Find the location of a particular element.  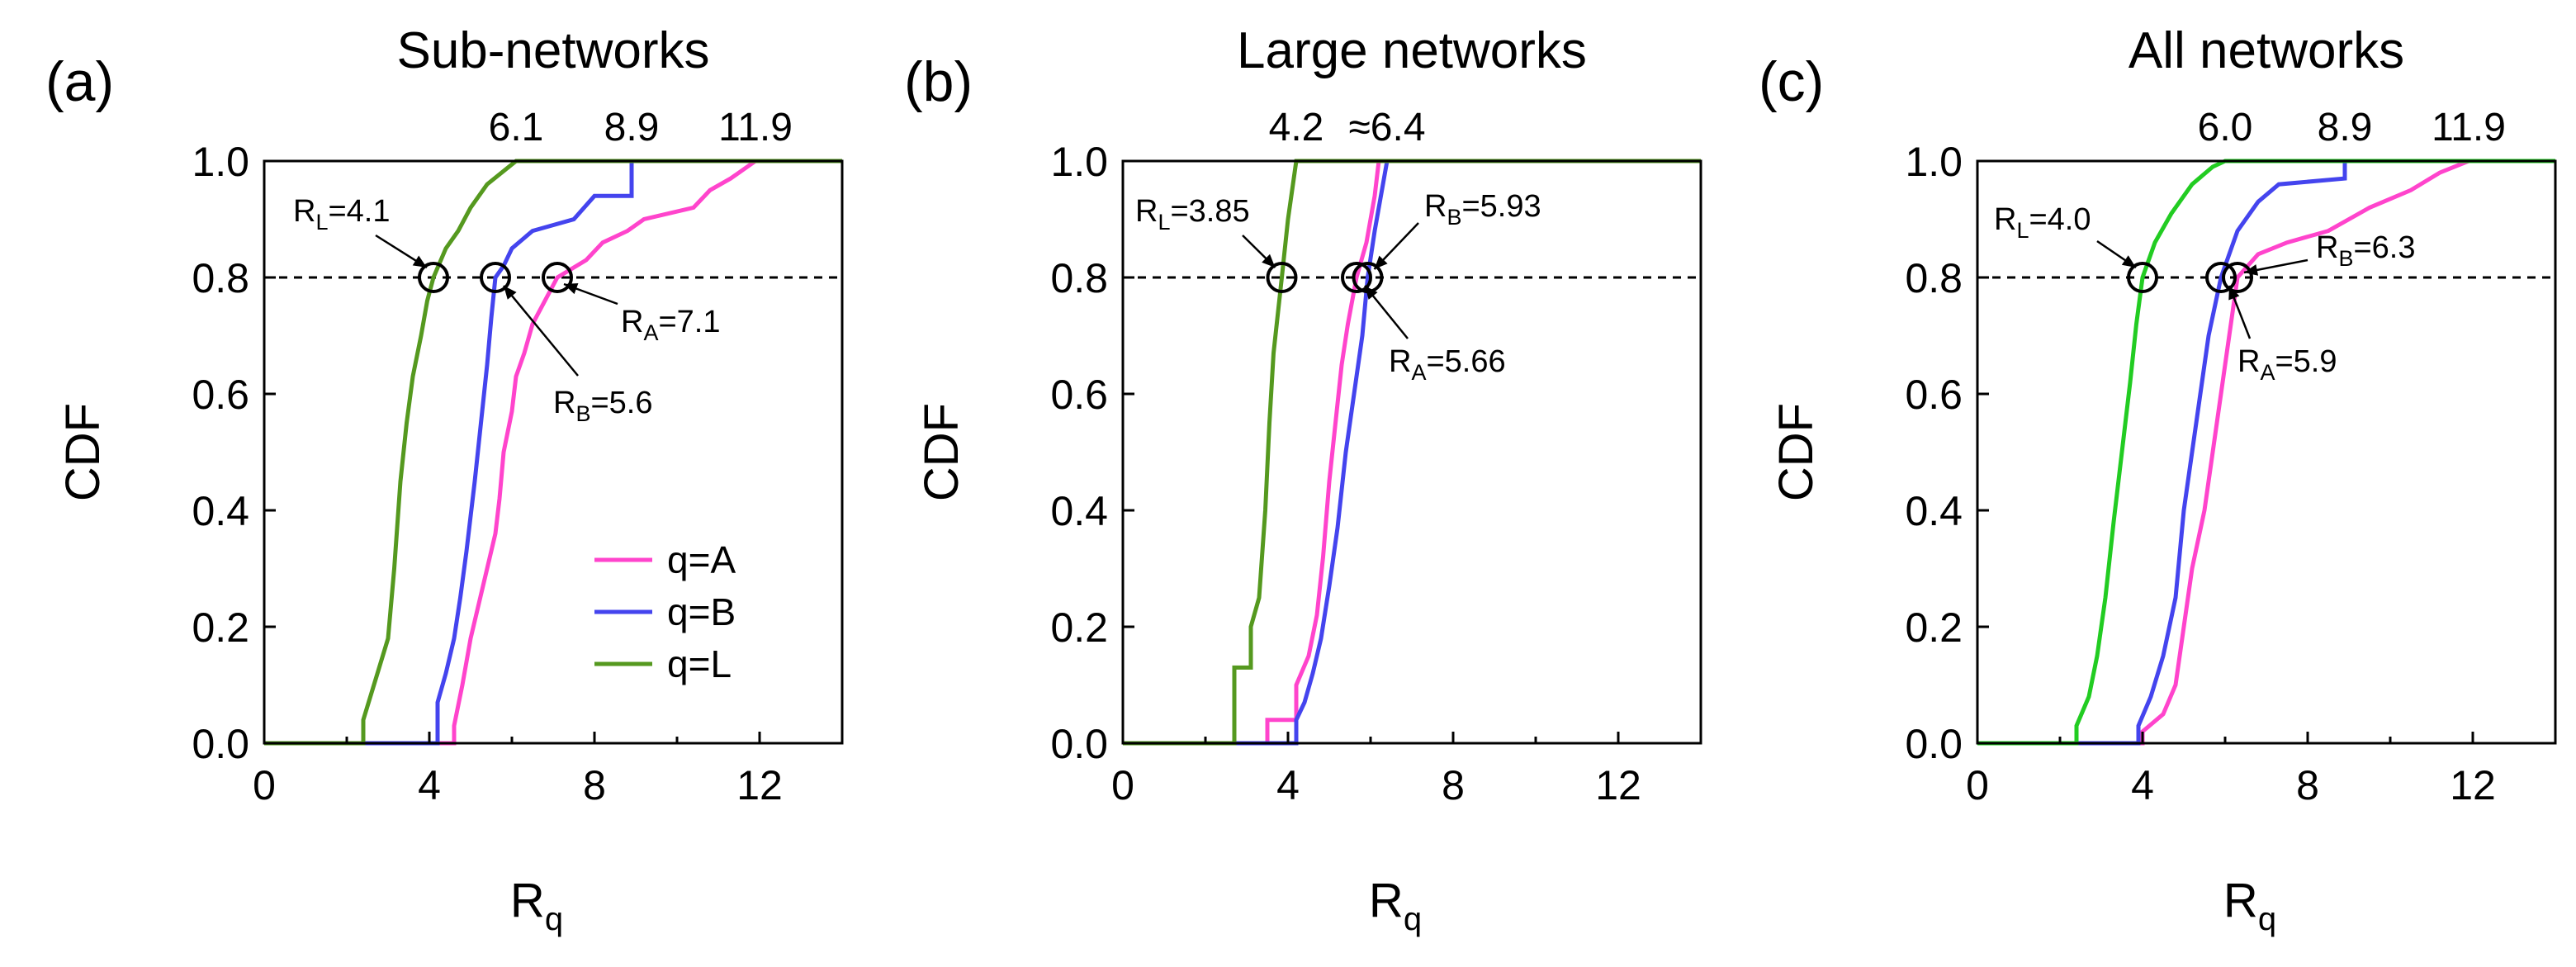

annotation-label: RA=5.66 is located at coordinates (1447, 364).